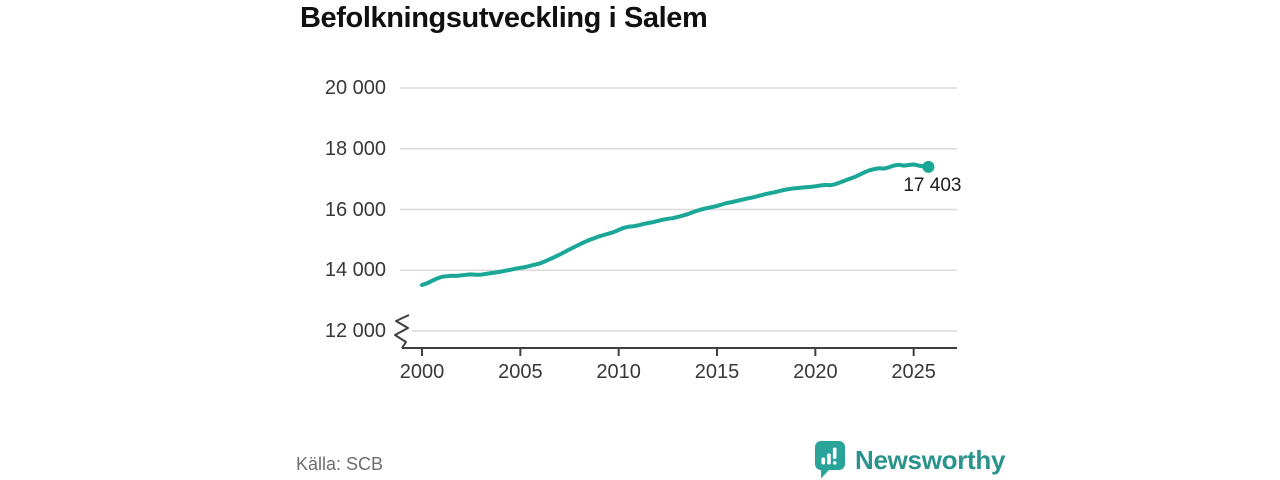 The image size is (1280, 480). Describe the element at coordinates (815, 372) in the screenshot. I see `x-tick-label: 2020` at that location.